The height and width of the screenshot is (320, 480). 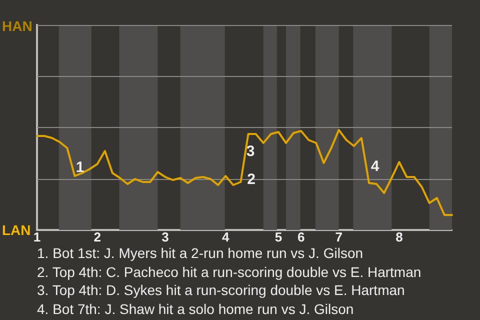 I want to click on text: 3. Top 4th: D. Sykes hit a run-scoring double vs E. Hartman, so click(x=221, y=290).